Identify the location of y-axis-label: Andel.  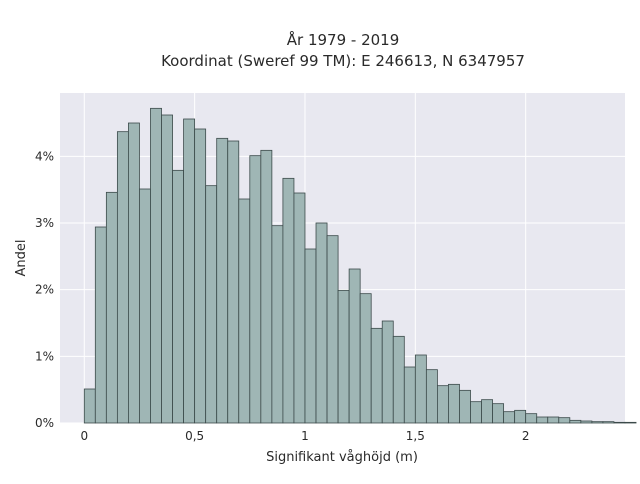
(21, 258).